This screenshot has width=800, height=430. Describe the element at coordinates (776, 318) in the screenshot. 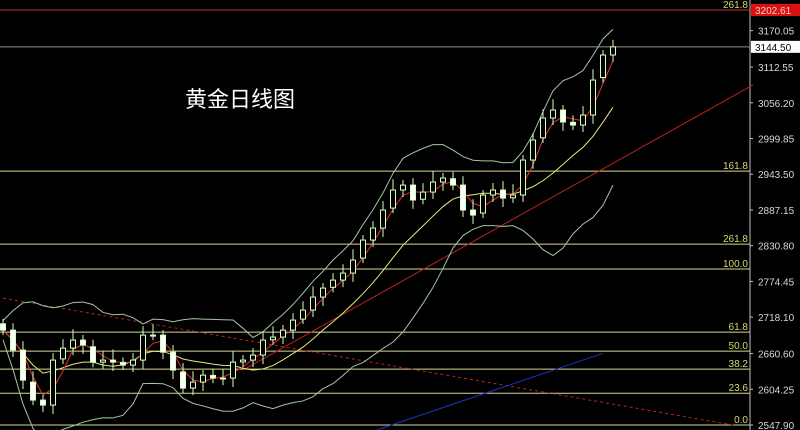

I see `axis-tick-label: 2718.10` at that location.